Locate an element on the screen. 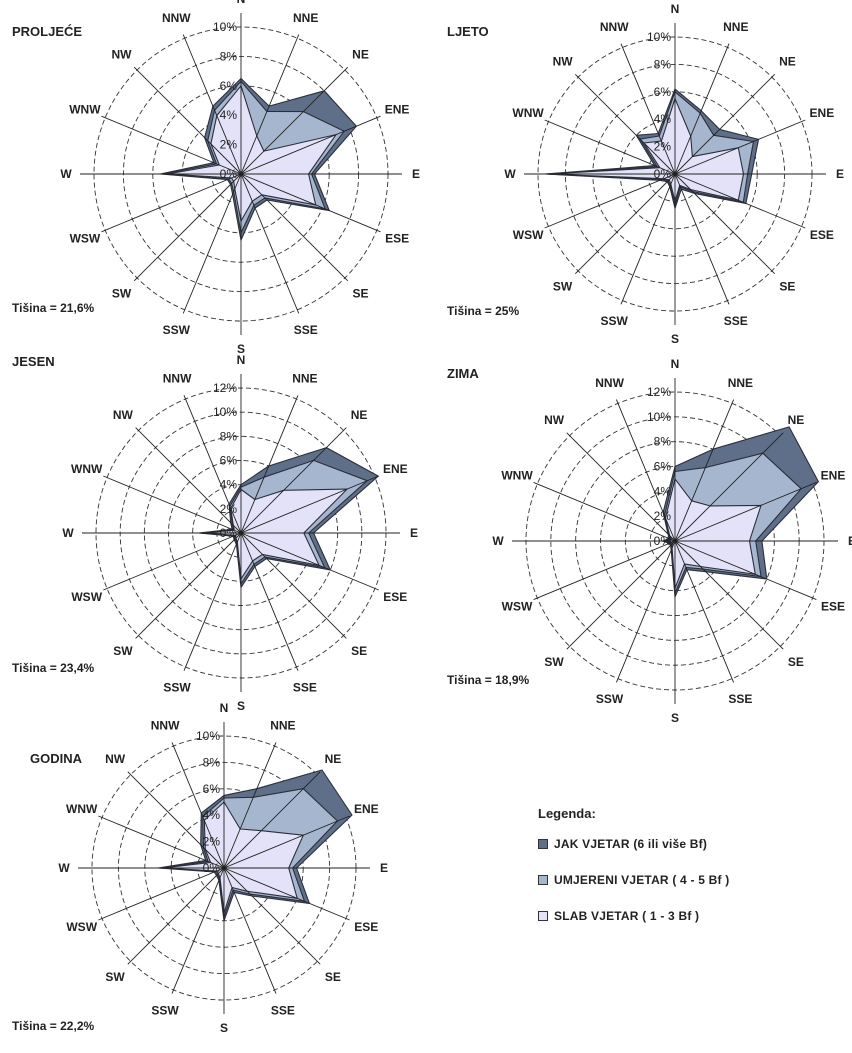 This screenshot has width=852, height=1053. chart-title: ZIMA is located at coordinates (463, 373).